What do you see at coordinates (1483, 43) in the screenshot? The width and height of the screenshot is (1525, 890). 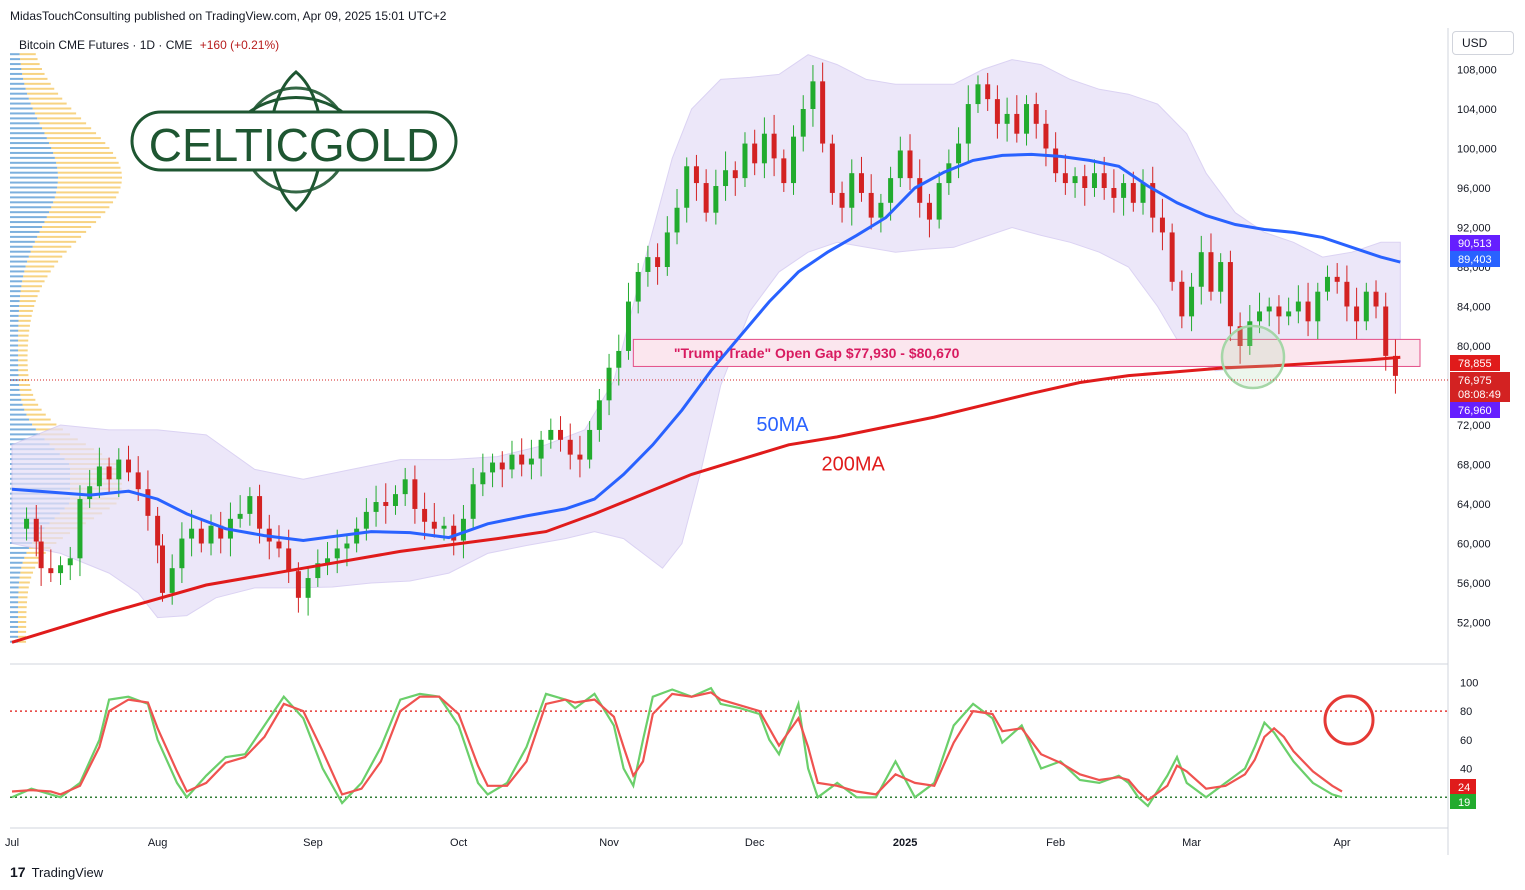 I see `currency-button: USD` at bounding box center [1483, 43].